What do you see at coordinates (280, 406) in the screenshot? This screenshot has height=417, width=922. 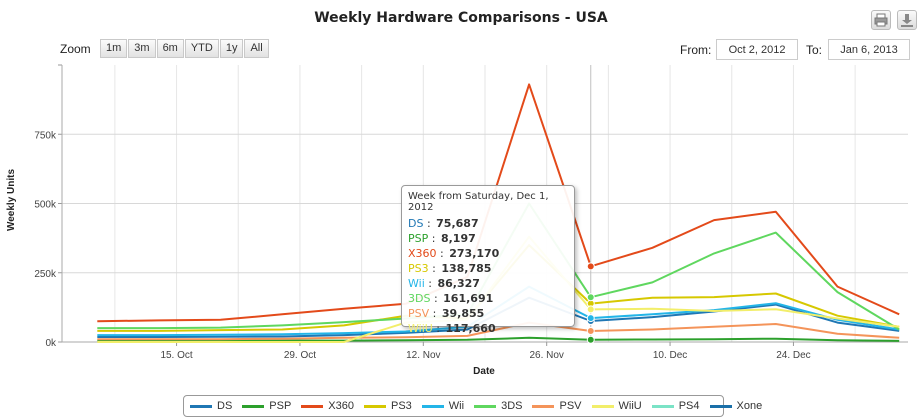 I see `legend-label: PSP` at bounding box center [280, 406].